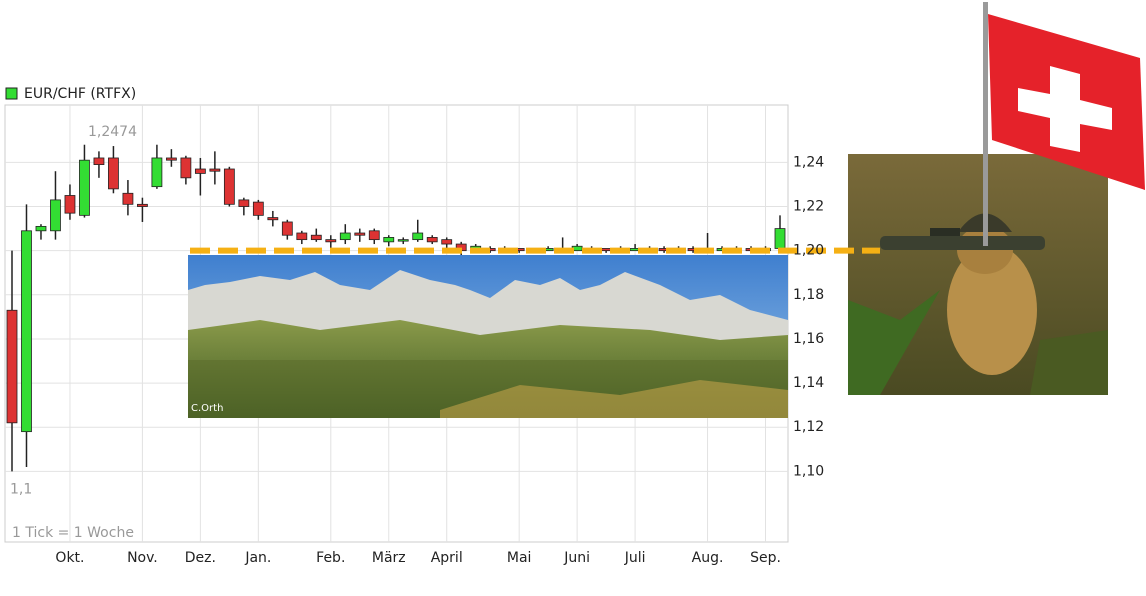 This screenshot has height=596, width=1146. I want to click on x-tick-label: Nov., so click(142, 558).